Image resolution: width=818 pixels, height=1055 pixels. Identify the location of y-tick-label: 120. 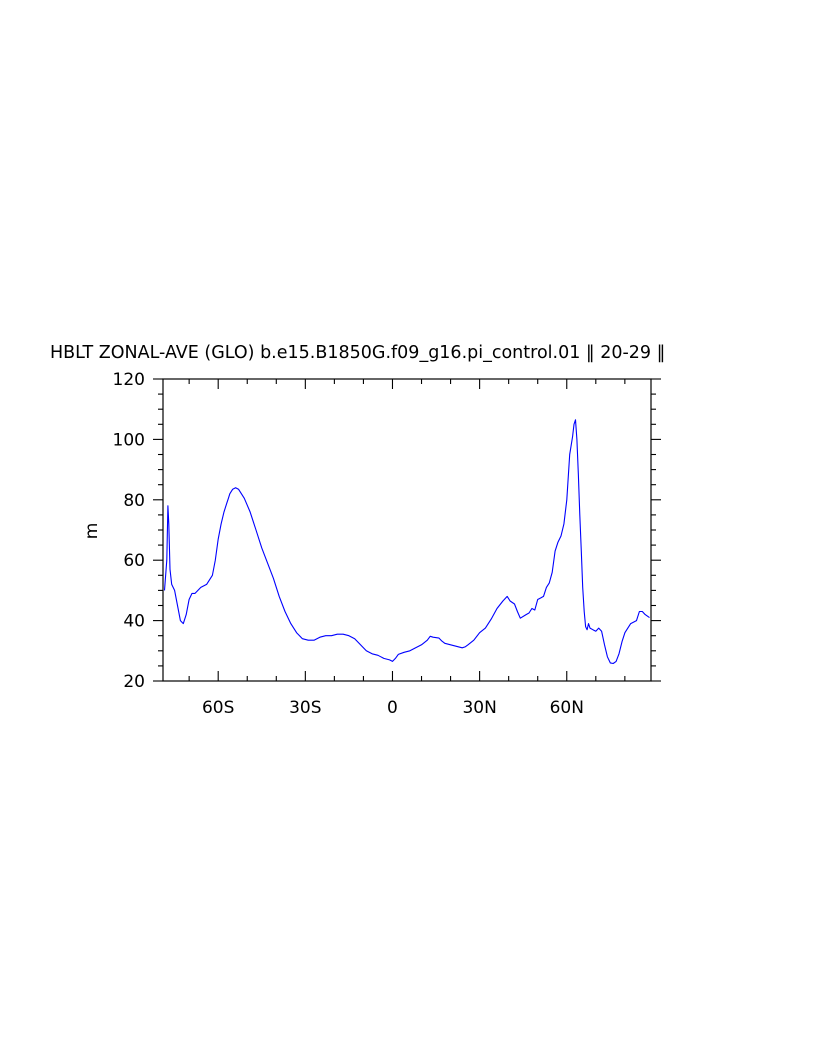
(129, 380).